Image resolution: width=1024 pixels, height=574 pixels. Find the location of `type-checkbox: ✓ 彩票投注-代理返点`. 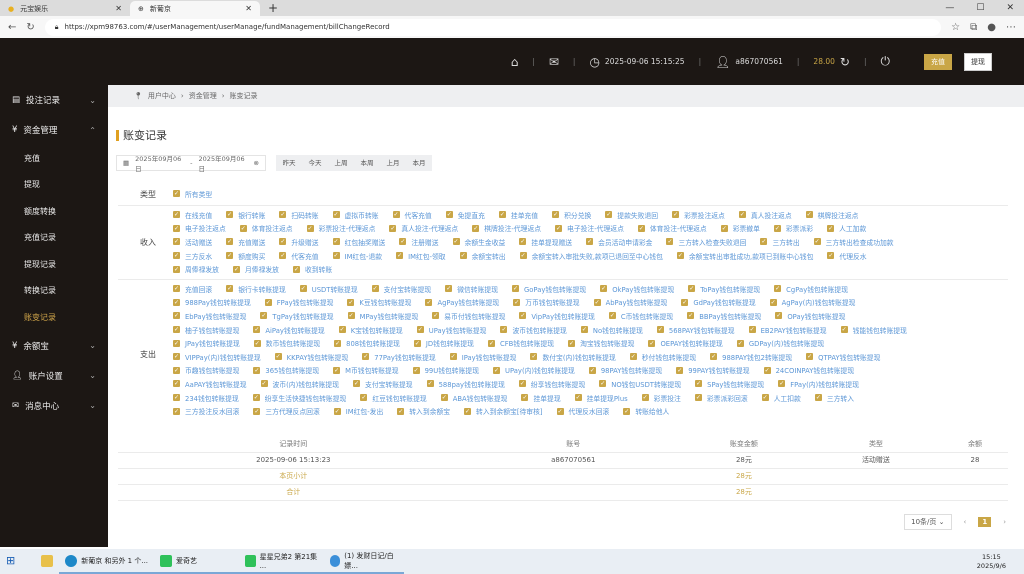

type-checkbox: ✓ 彩票投注-代理返点 is located at coordinates (340, 228).